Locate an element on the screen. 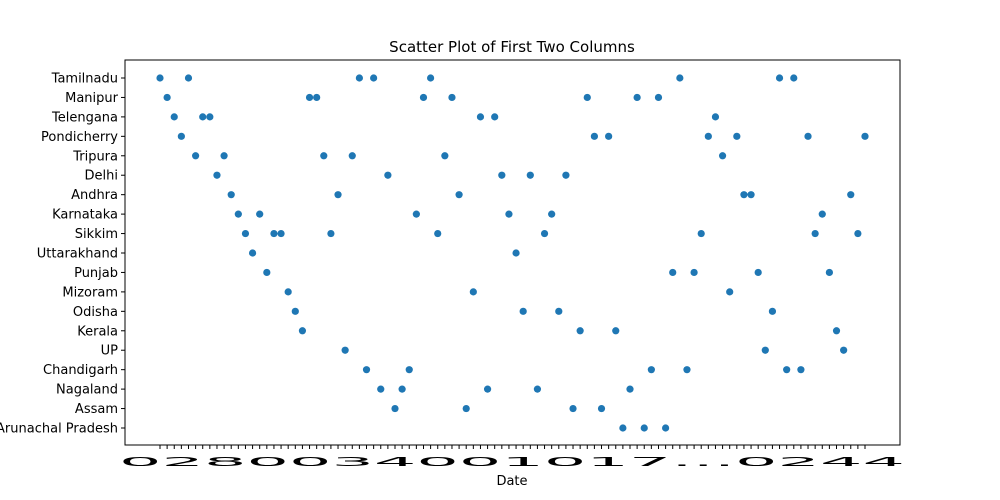 The width and height of the screenshot is (1000, 500). y-tick-label: Telengana is located at coordinates (84, 117).